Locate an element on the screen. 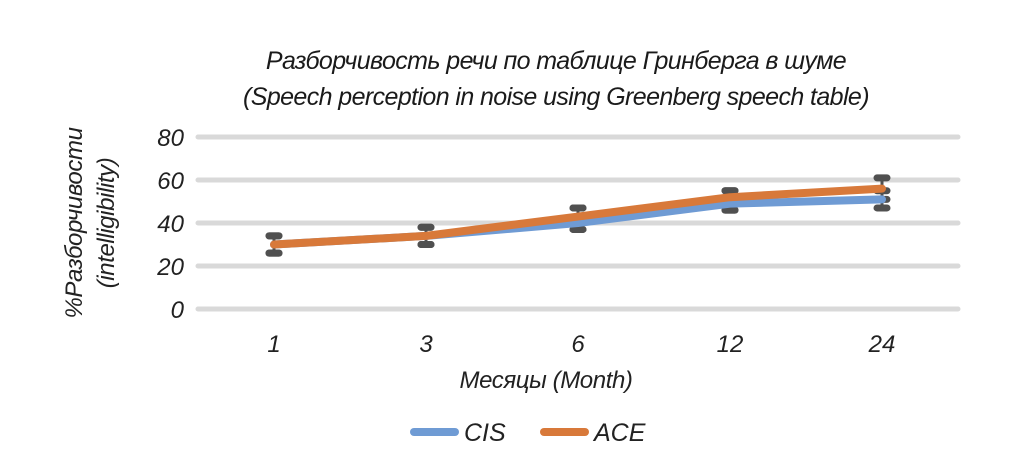  legend: CIS ACE is located at coordinates (528, 433).